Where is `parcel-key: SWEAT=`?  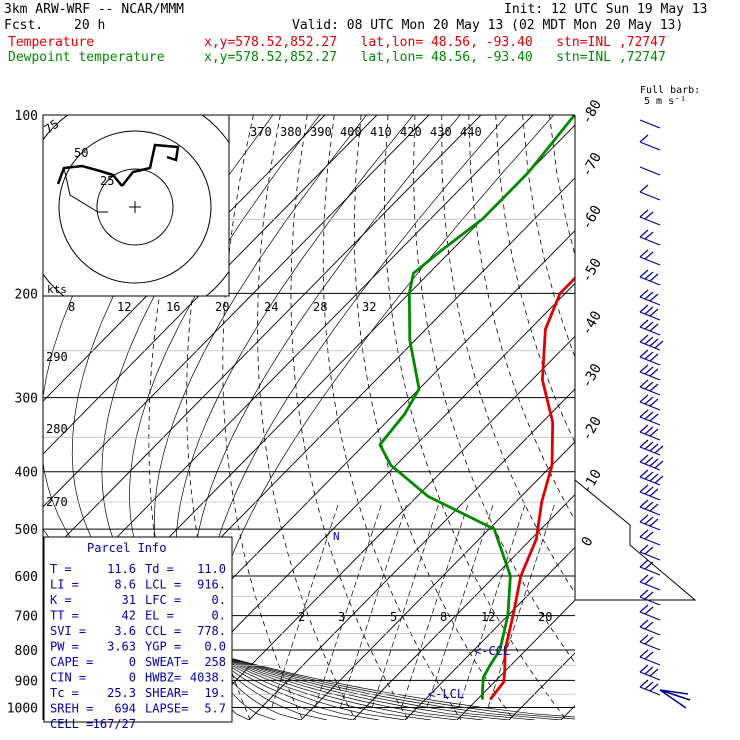
parcel-key: SWEAT= is located at coordinates (166, 662).